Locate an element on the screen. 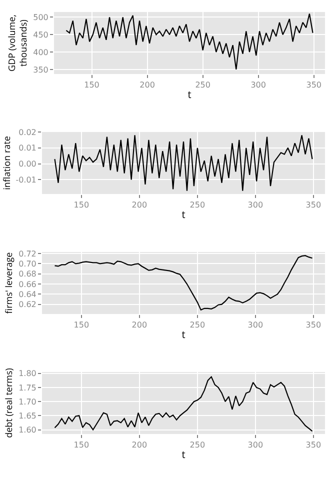  y-axis-title: inflation rate is located at coordinates (6, 163).